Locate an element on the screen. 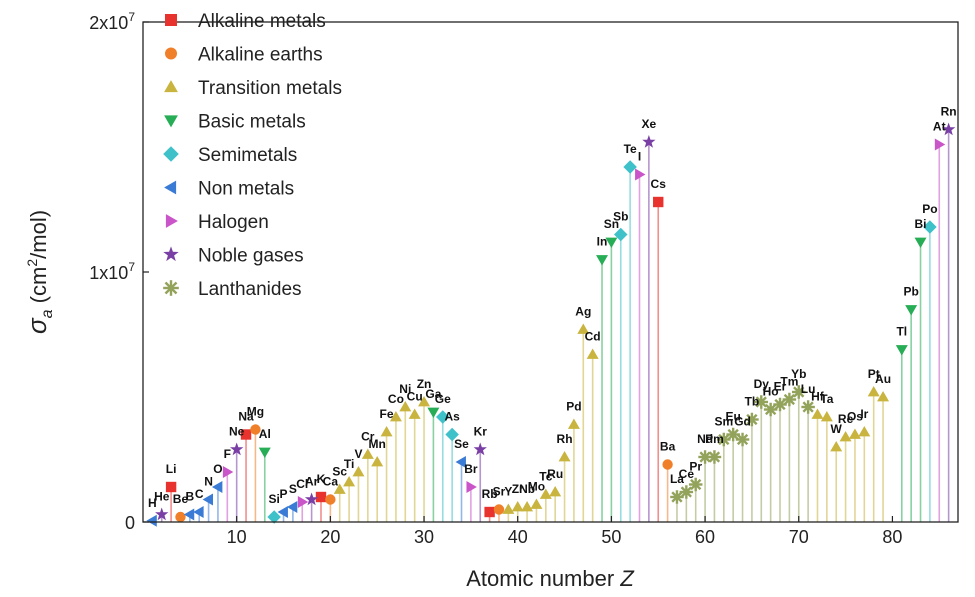 Image resolution: width=975 pixels, height=597 pixels. marker-alkaline-earths-be is located at coordinates (180, 517).